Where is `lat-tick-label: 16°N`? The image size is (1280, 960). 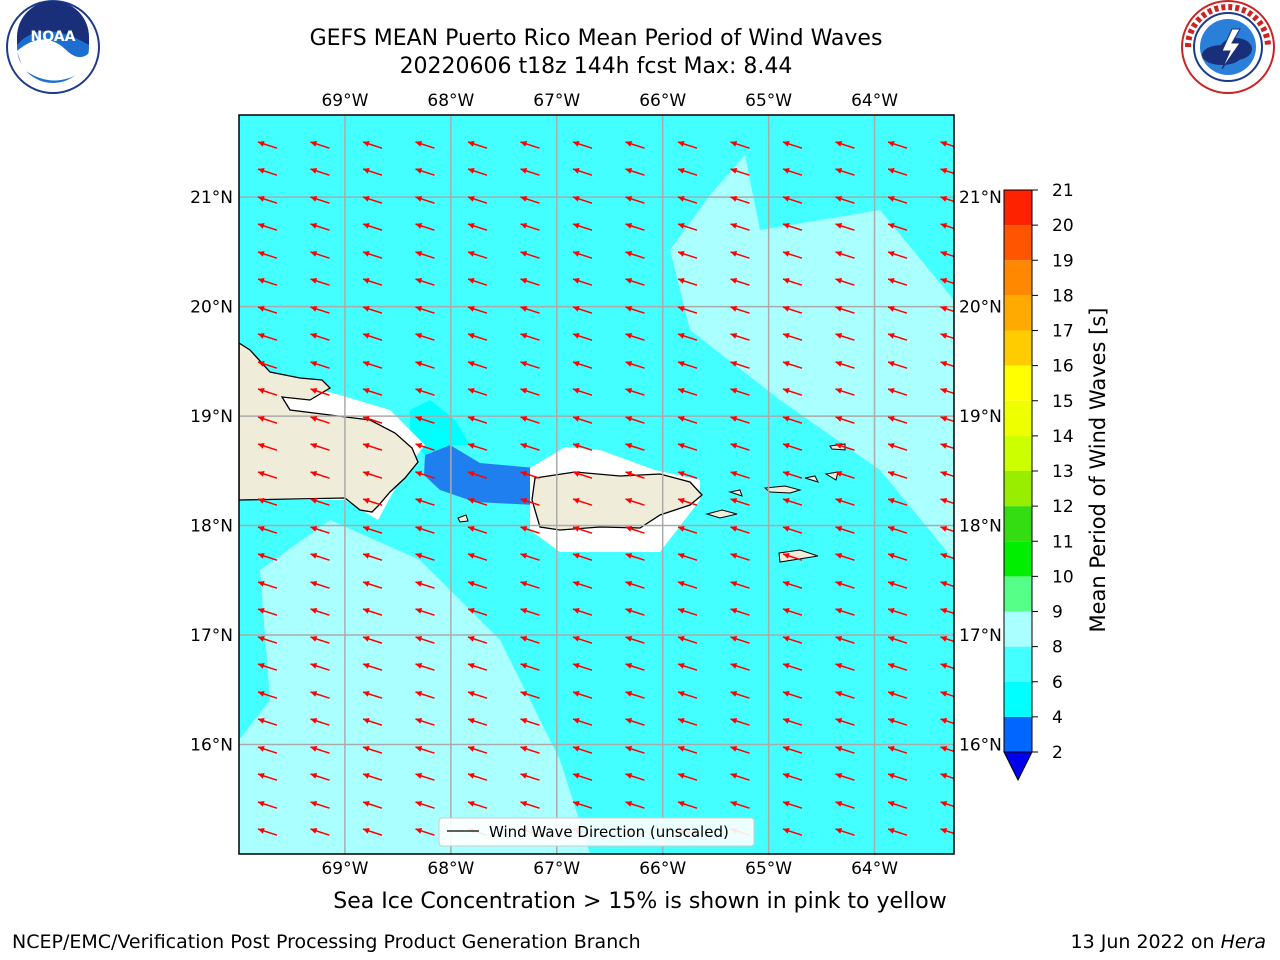 lat-tick-label: 16°N is located at coordinates (211, 746).